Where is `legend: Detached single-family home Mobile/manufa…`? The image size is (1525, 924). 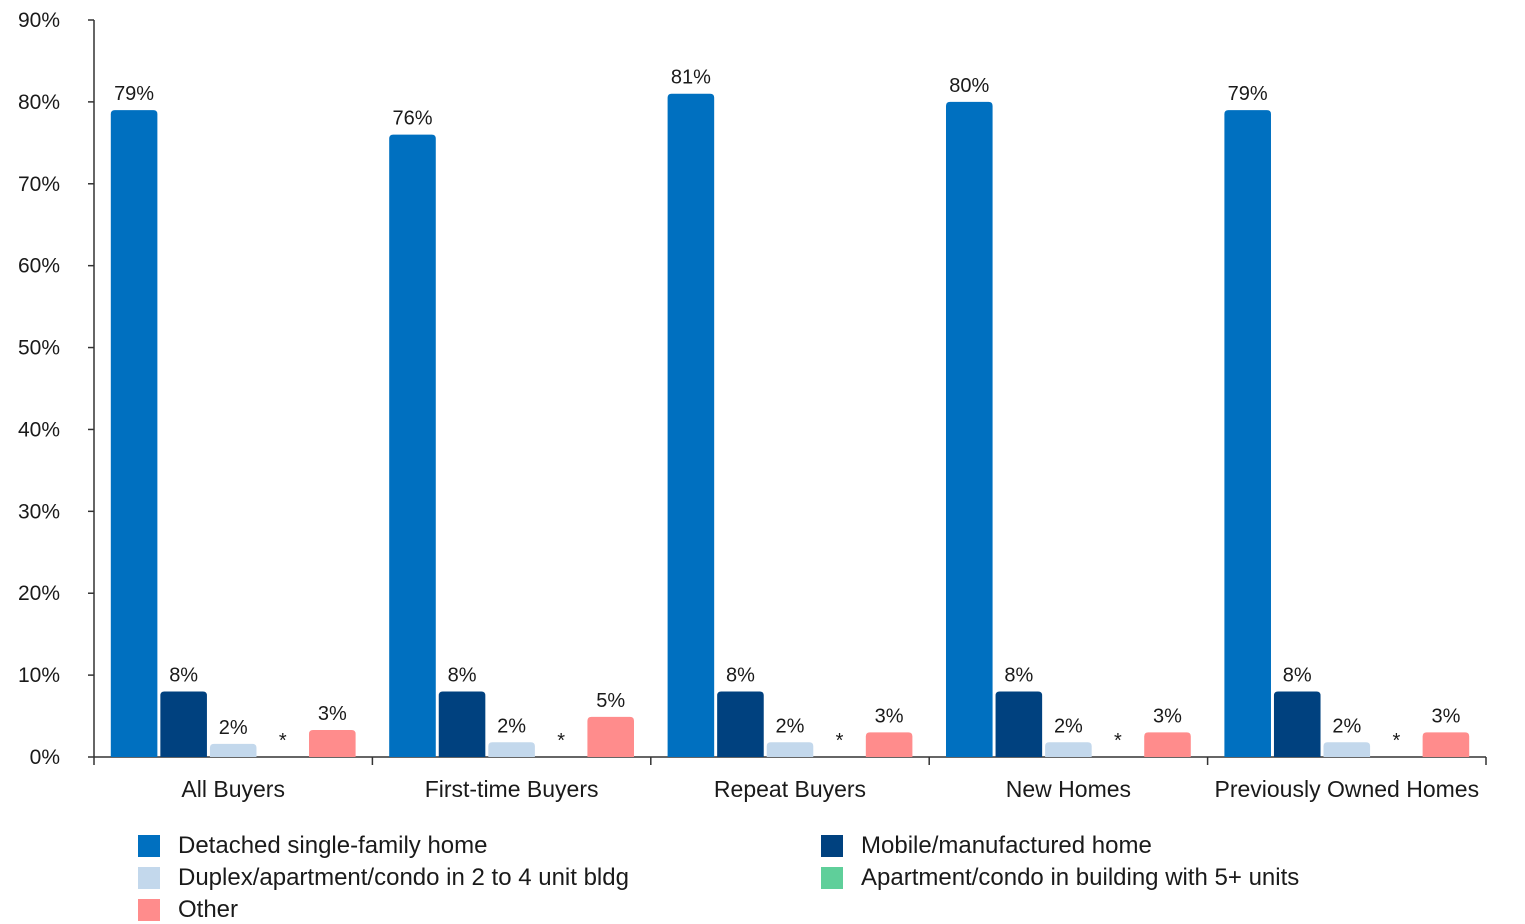 legend: Detached single-family home Mobile/manufa… is located at coordinates (788, 878).